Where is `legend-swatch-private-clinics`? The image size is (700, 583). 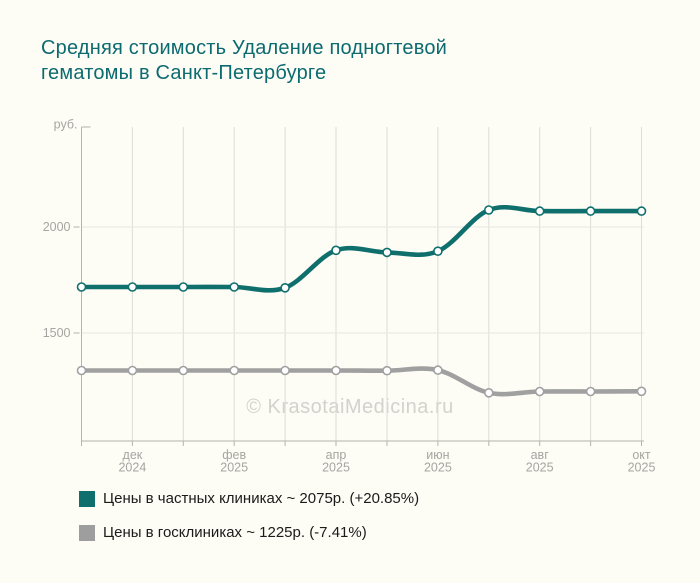 legend-swatch-private-clinics is located at coordinates (87, 499).